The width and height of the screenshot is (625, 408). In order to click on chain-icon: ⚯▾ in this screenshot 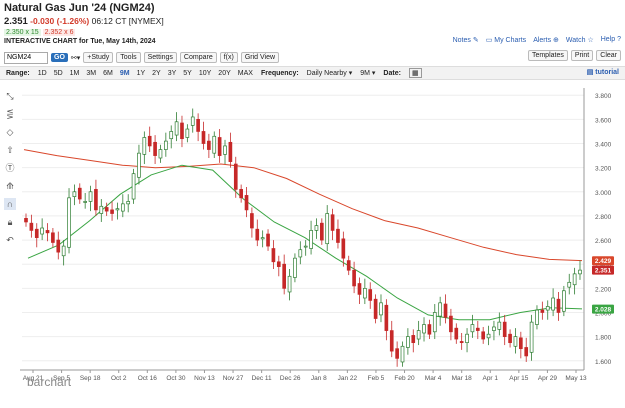, I will do `click(75, 58)`.